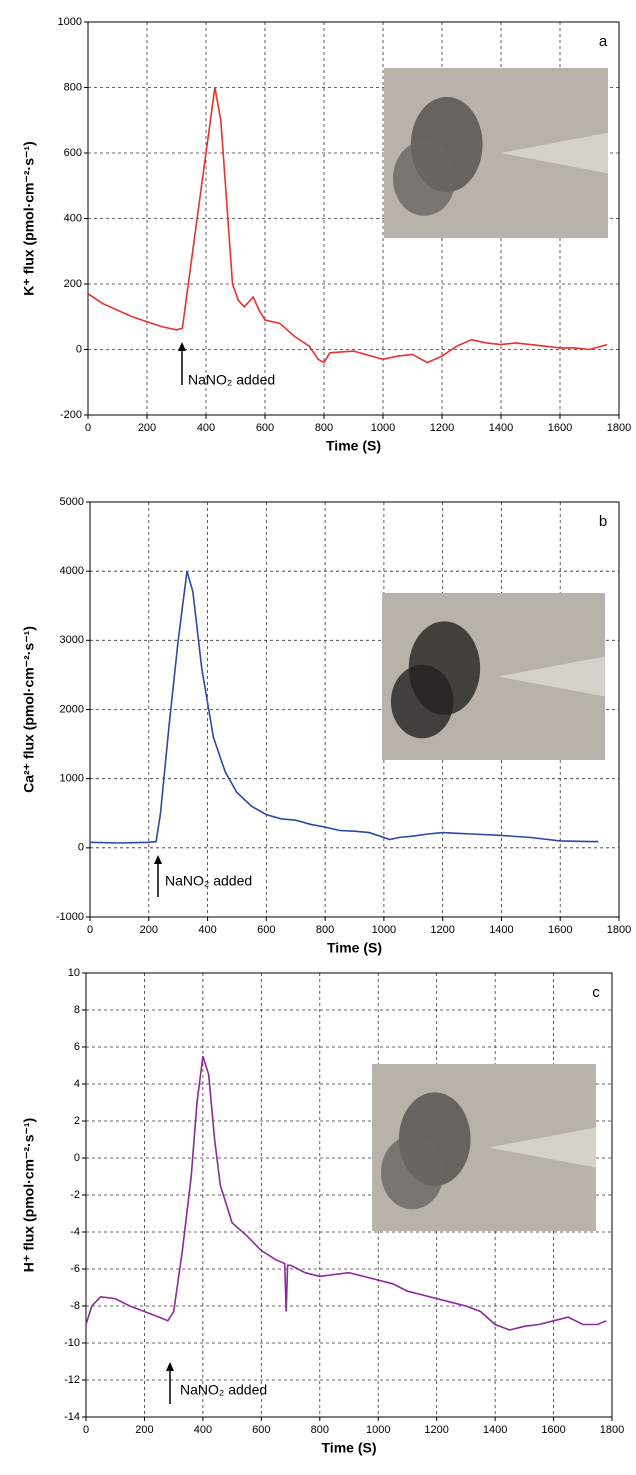 The width and height of the screenshot is (636, 1475). I want to click on panel-label: a, so click(603, 41).